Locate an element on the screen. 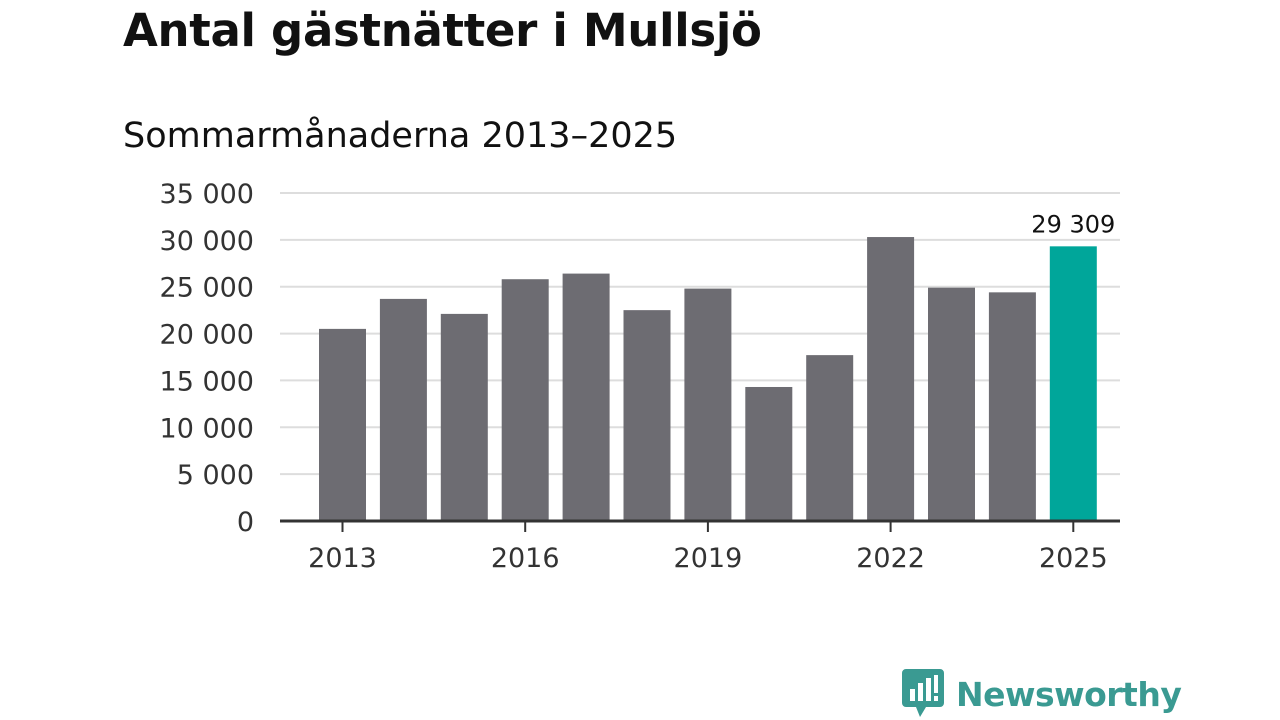 This screenshot has width=1280, height=720. data-labels: 29 309 is located at coordinates (1073, 224).